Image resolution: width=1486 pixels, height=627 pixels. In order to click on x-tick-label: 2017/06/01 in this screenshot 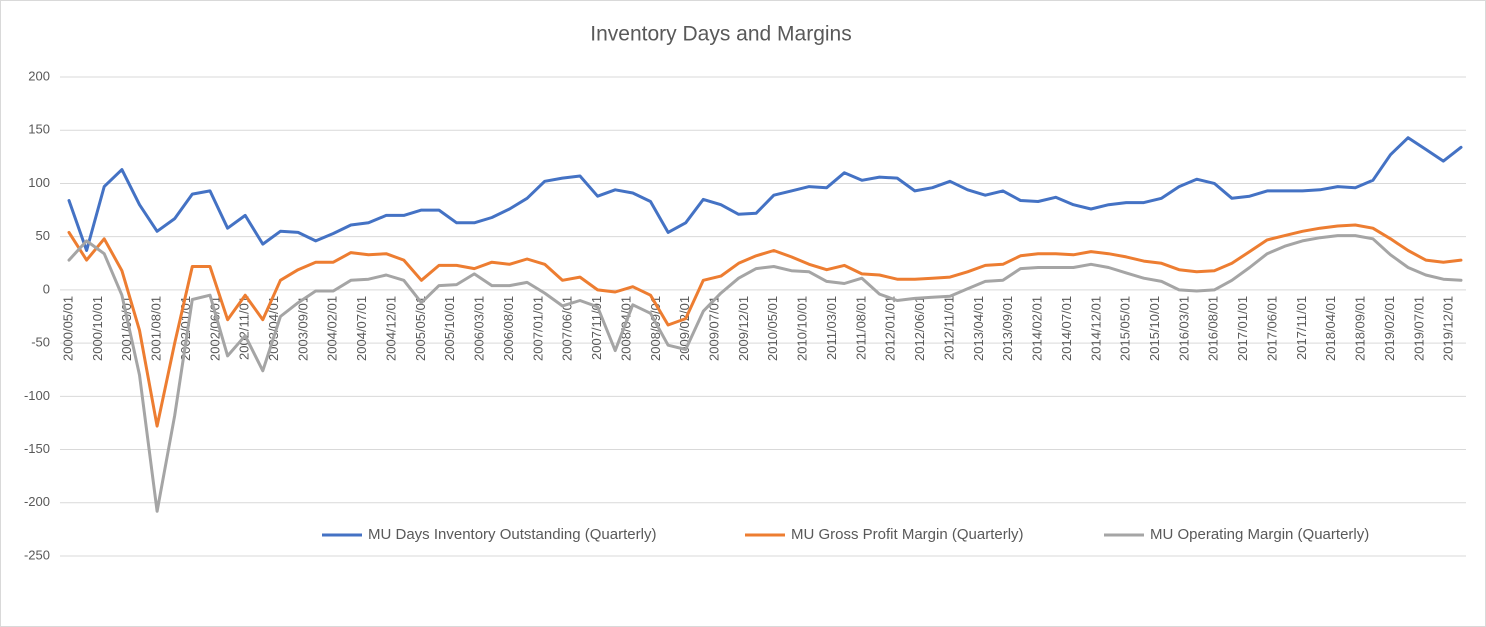, I will do `click(1271, 328)`.